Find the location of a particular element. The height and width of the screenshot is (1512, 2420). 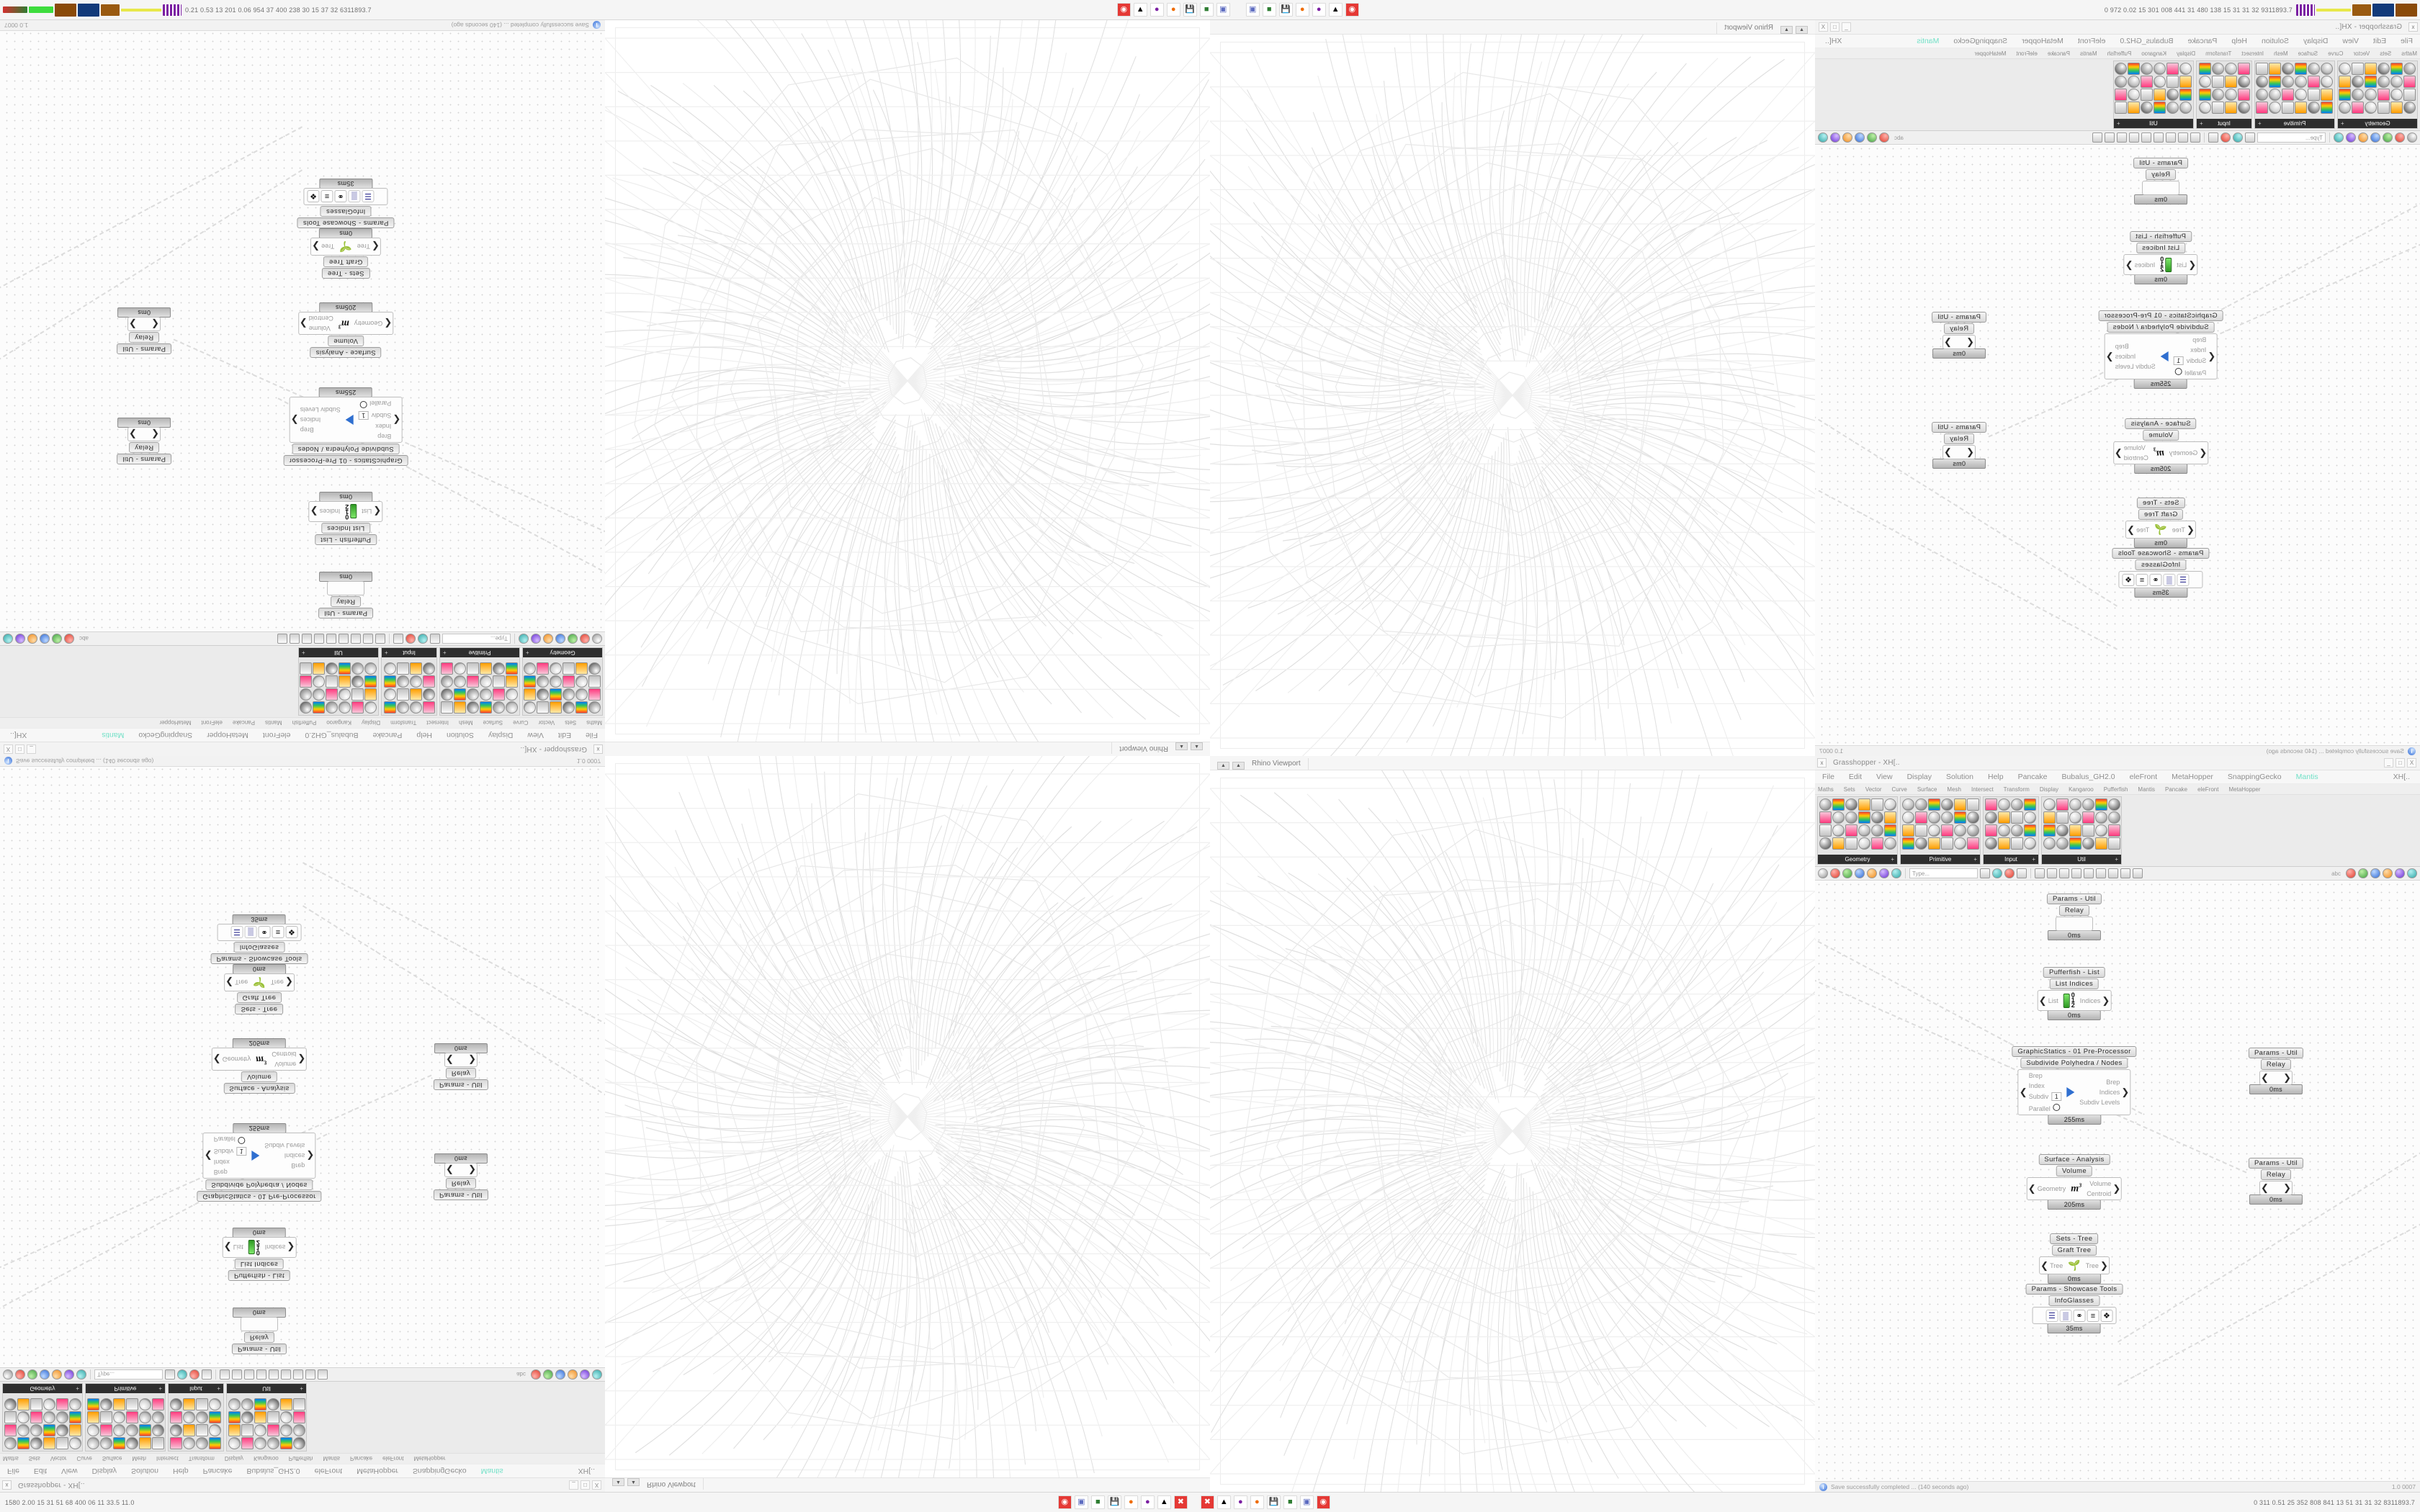

copy-icon is located at coordinates (2363, 137).